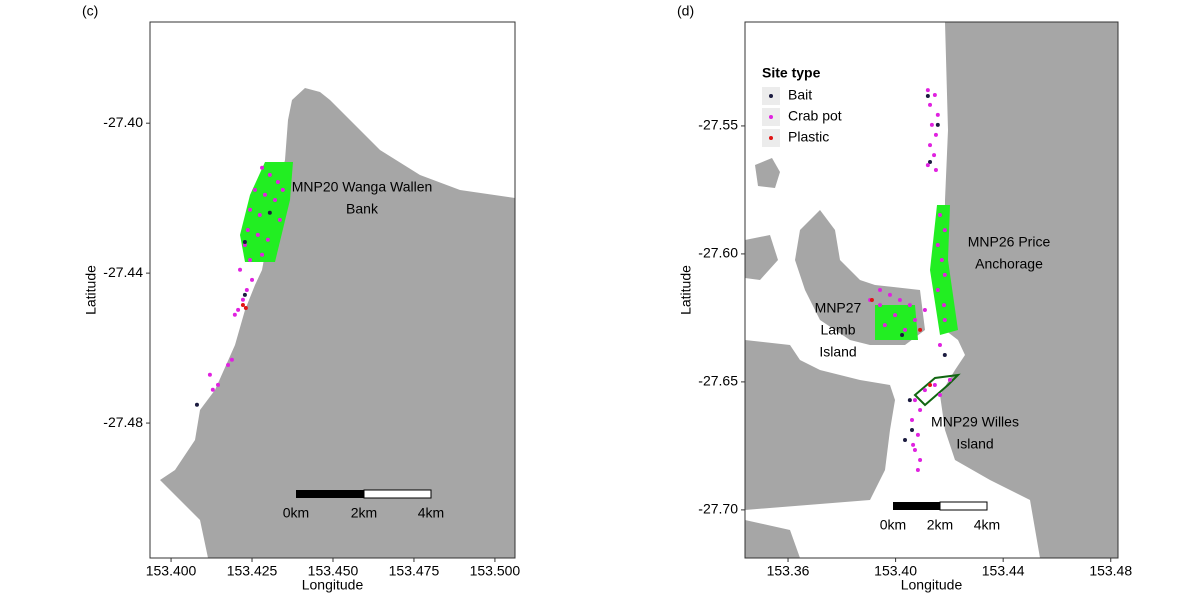 The width and height of the screenshot is (1200, 600). What do you see at coordinates (123, 422) in the screenshot?
I see `y-tick-label: -27.48` at bounding box center [123, 422].